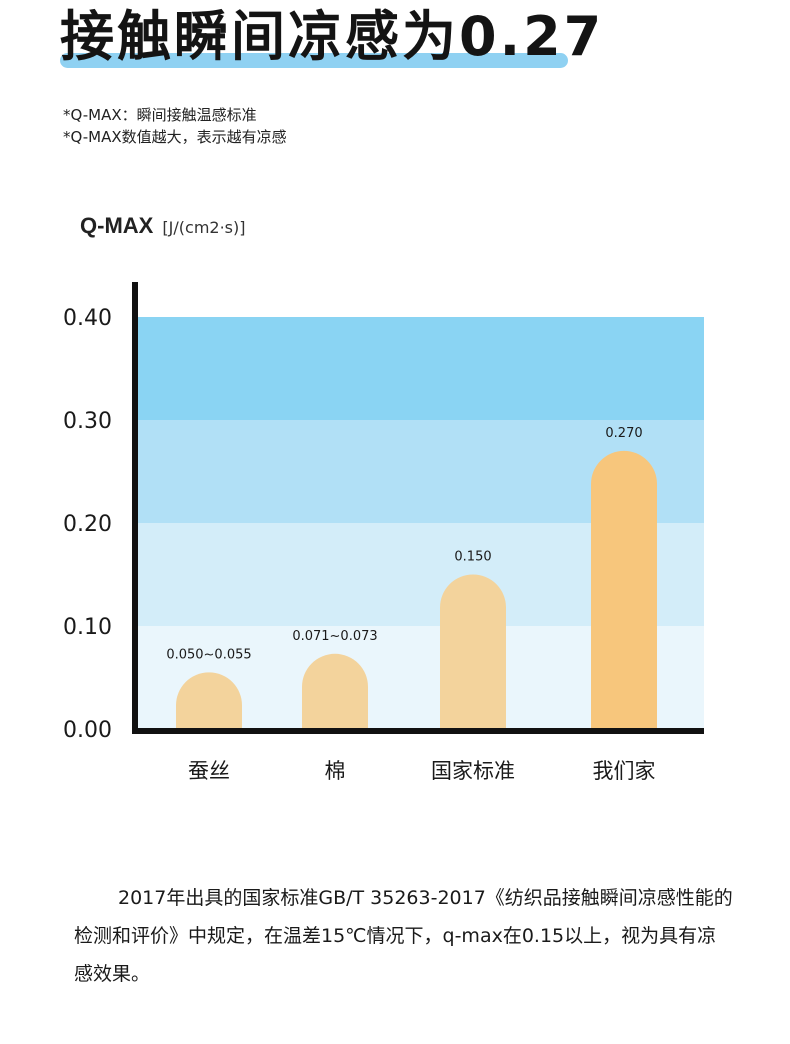  I want to click on bar-value-label: 0.270, so click(623, 433).